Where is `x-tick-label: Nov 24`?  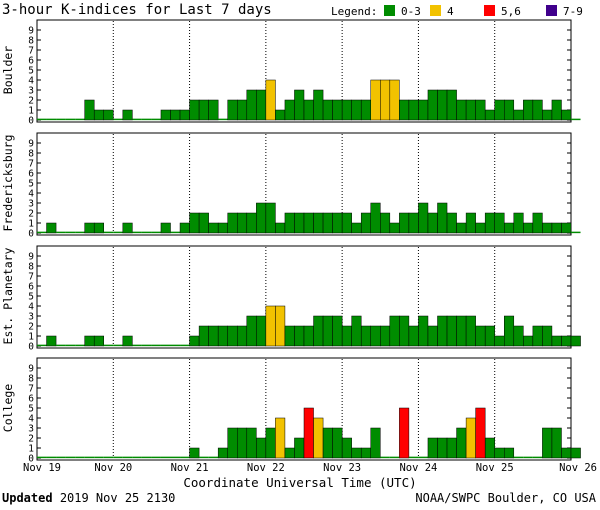
x-tick-label: Nov 24 is located at coordinates (418, 468).